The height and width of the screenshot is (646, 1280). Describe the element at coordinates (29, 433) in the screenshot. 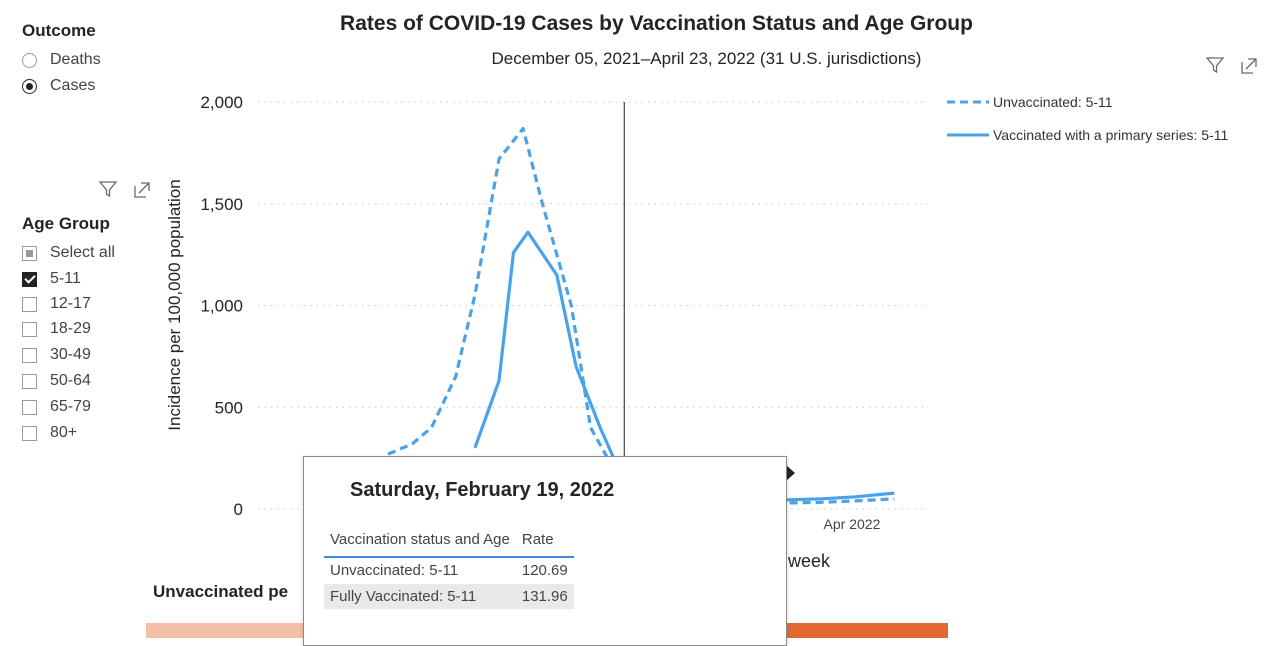

I see `checkbox-80-plus` at that location.